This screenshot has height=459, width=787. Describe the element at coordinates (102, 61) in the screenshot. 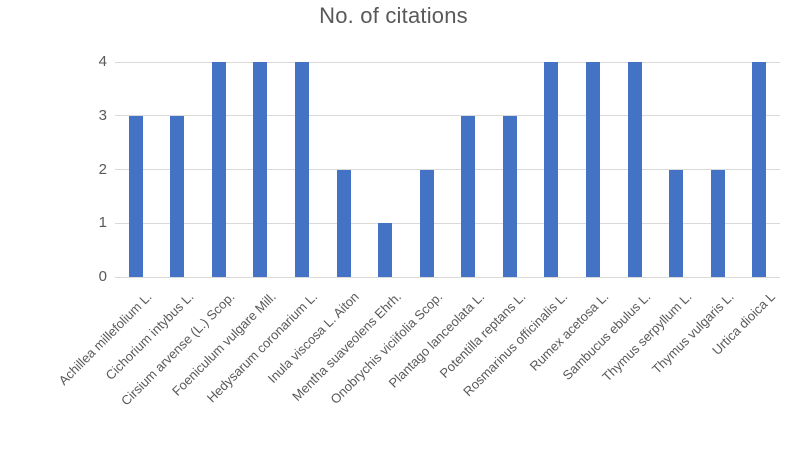

I see `y-tick-label-4: 4` at that location.